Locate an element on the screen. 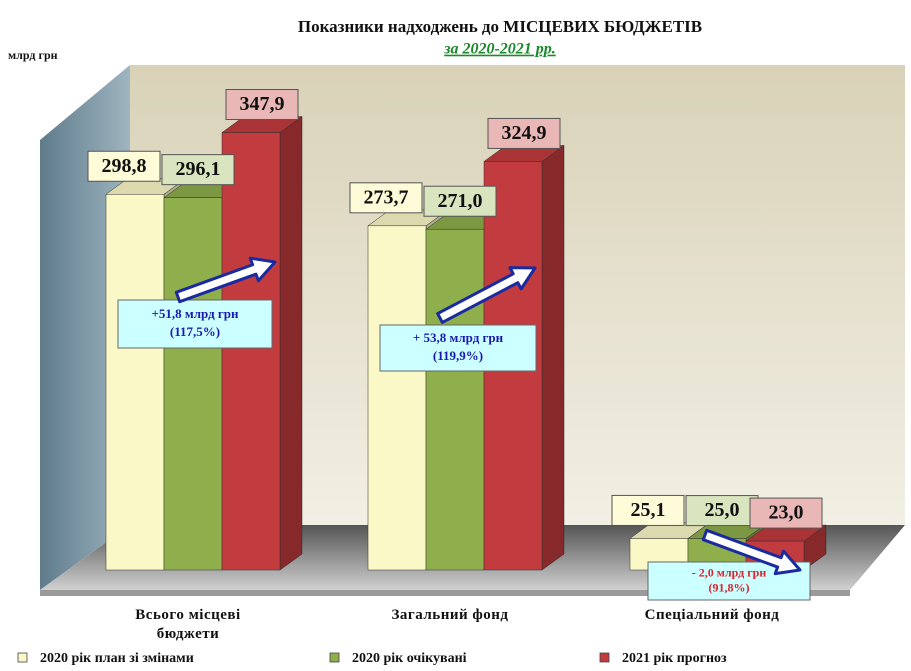  x-tick-label: Загальний фонд is located at coordinates (450, 615).